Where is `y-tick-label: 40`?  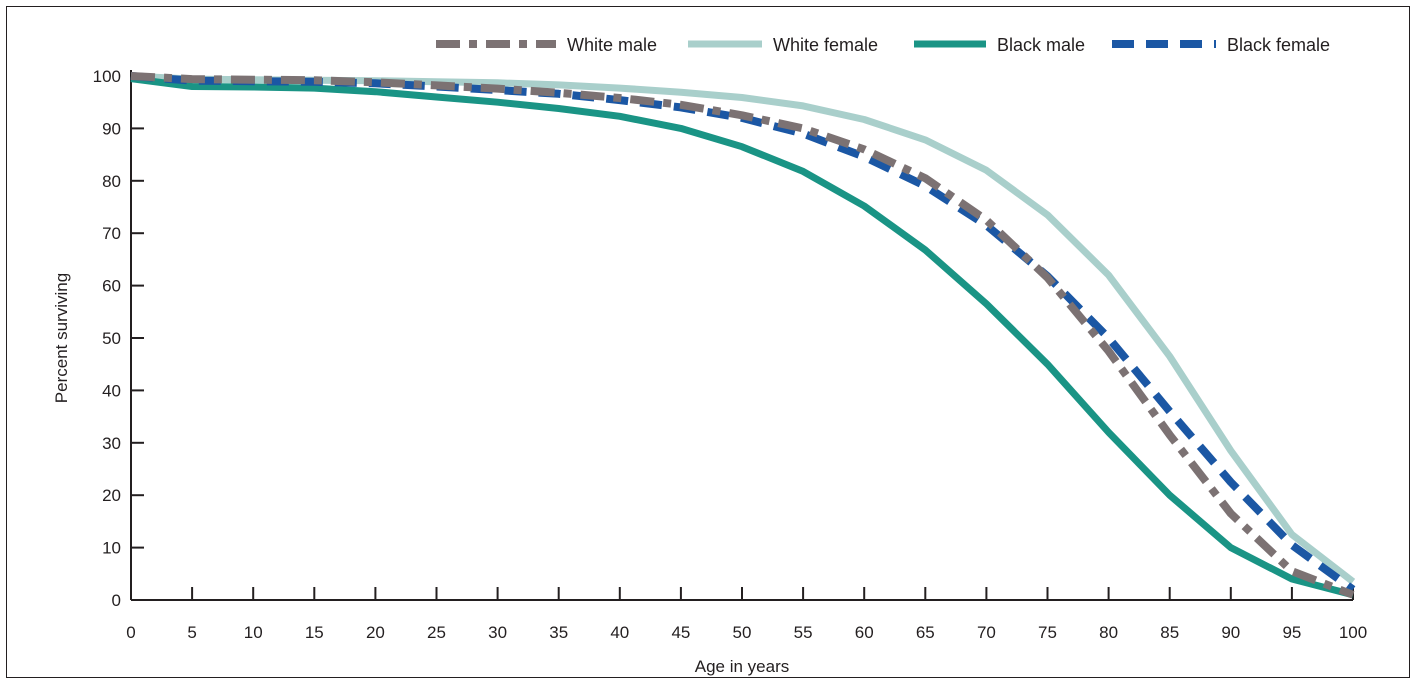 y-tick-label: 40 is located at coordinates (111, 390).